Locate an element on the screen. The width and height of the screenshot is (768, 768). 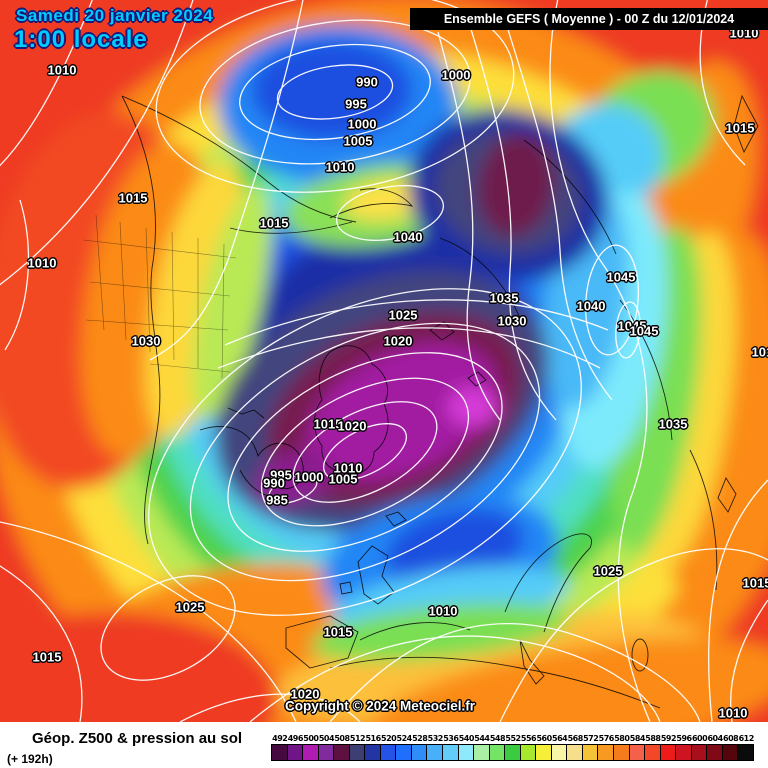
legend-value: 540 is located at coordinates (466, 738).